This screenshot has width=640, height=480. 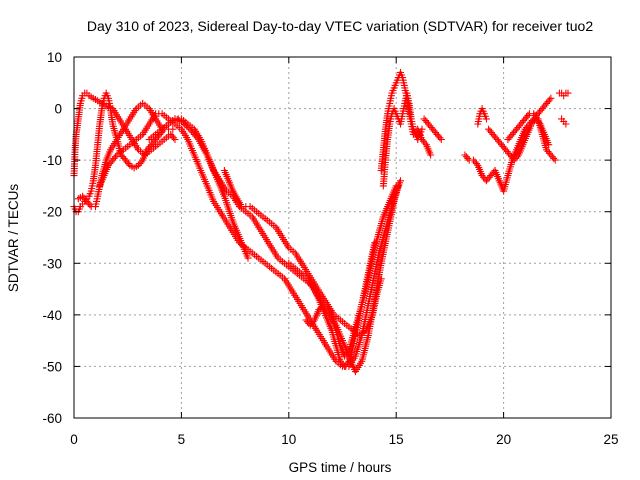 What do you see at coordinates (503, 439) in the screenshot?
I see `x-tick-label: 20` at bounding box center [503, 439].